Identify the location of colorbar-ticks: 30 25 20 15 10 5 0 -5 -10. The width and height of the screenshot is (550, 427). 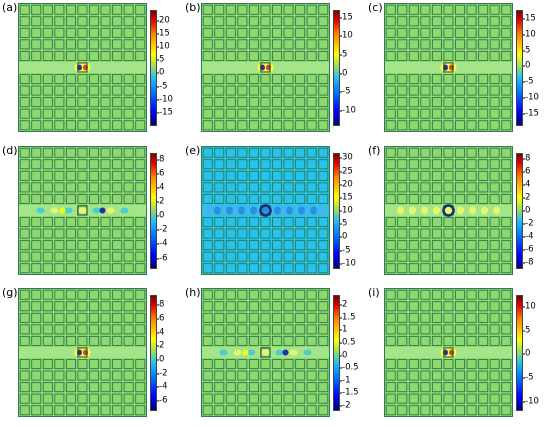
(352, 210).